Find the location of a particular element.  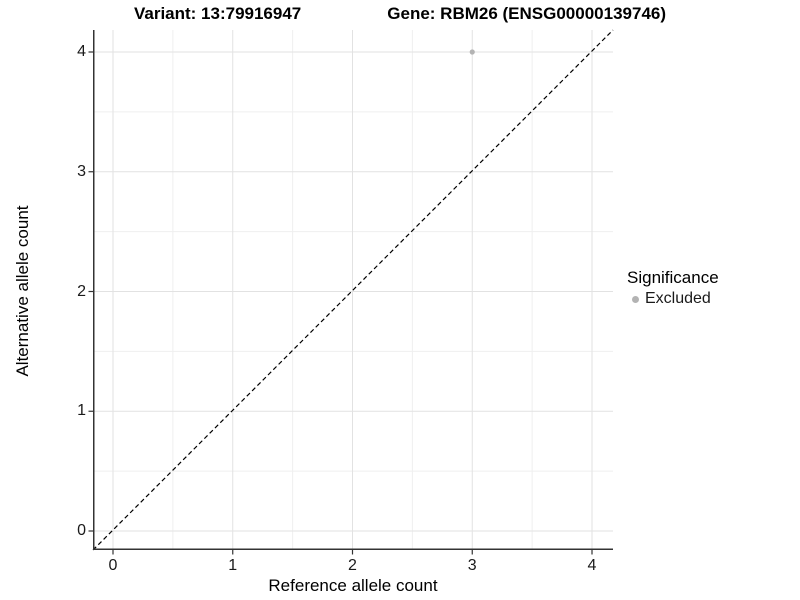

variant-title: Variant: 13:79916947 is located at coordinates (217, 13).